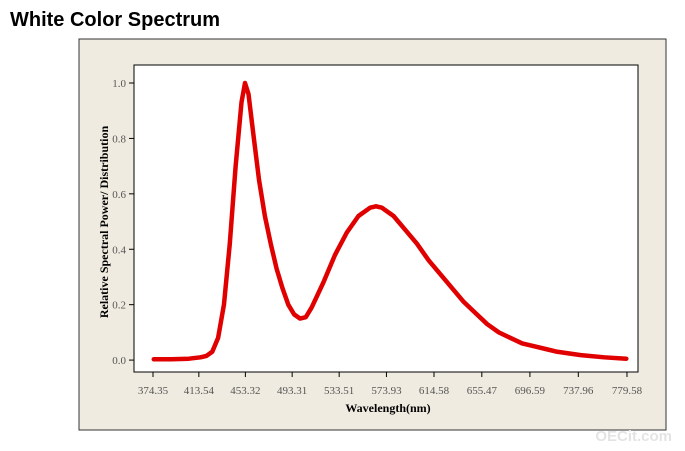 The image size is (685, 451). What do you see at coordinates (119, 306) in the screenshot?
I see `y-tick-label: 0.2` at bounding box center [119, 306].